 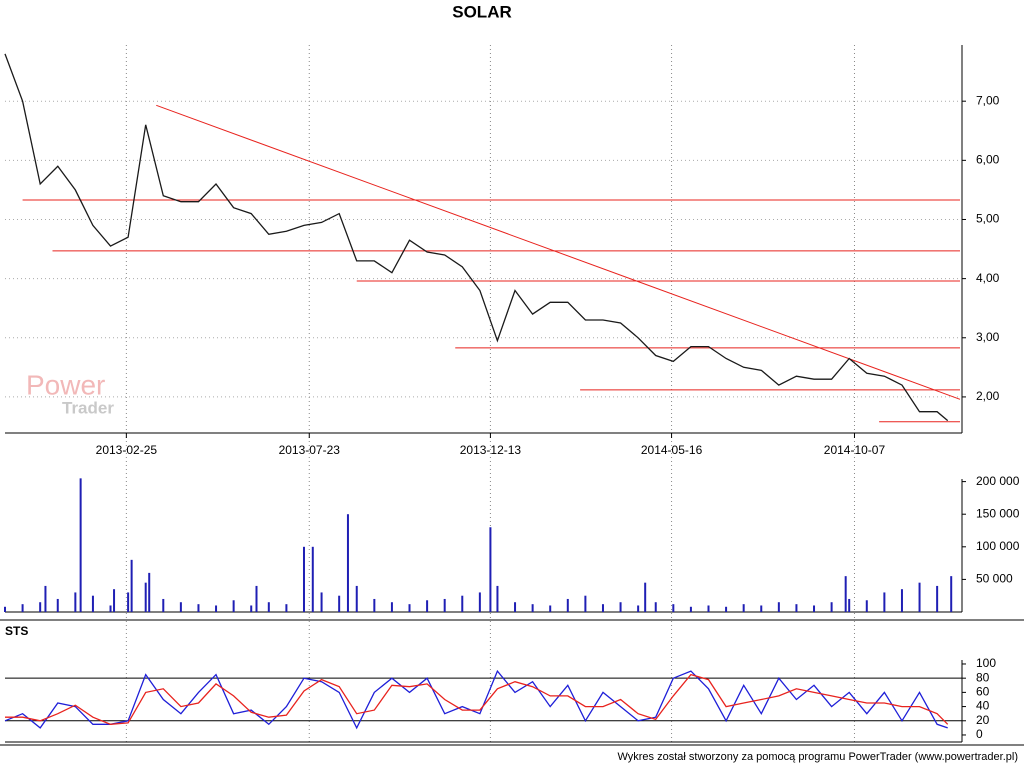 What do you see at coordinates (983, 706) in the screenshot?
I see `y-tick-label: 40` at bounding box center [983, 706].